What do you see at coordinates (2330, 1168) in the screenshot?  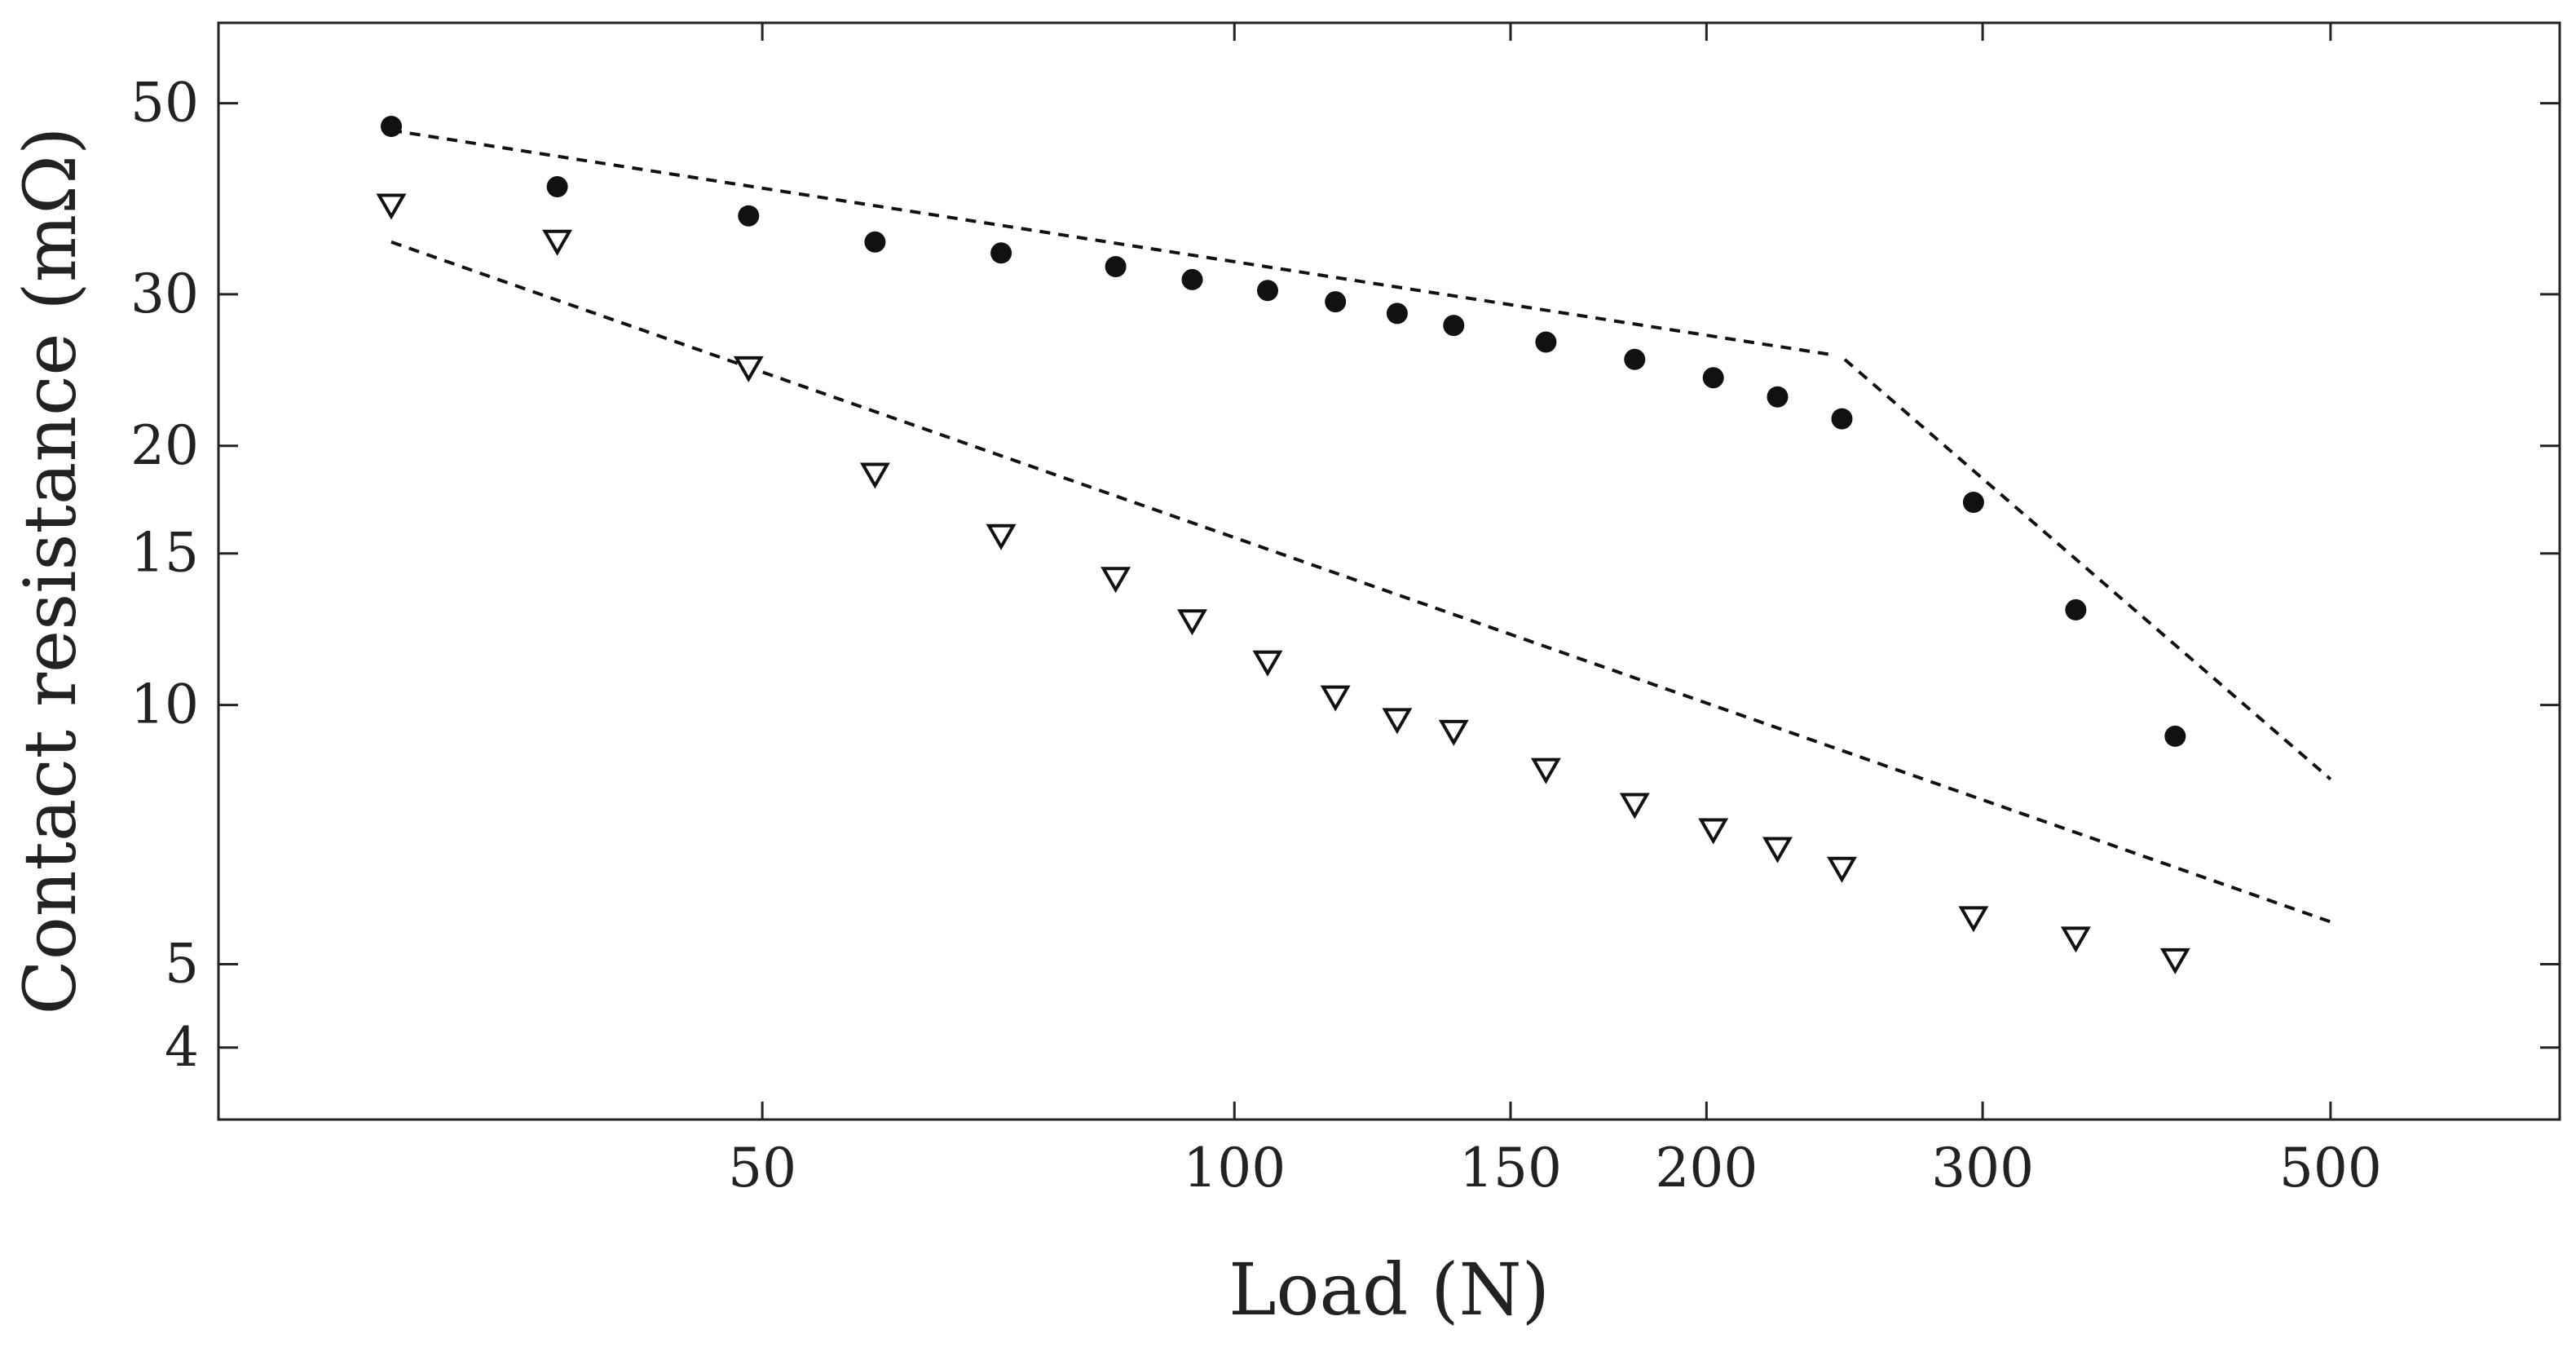 I see `x-tick-label: 500` at bounding box center [2330, 1168].